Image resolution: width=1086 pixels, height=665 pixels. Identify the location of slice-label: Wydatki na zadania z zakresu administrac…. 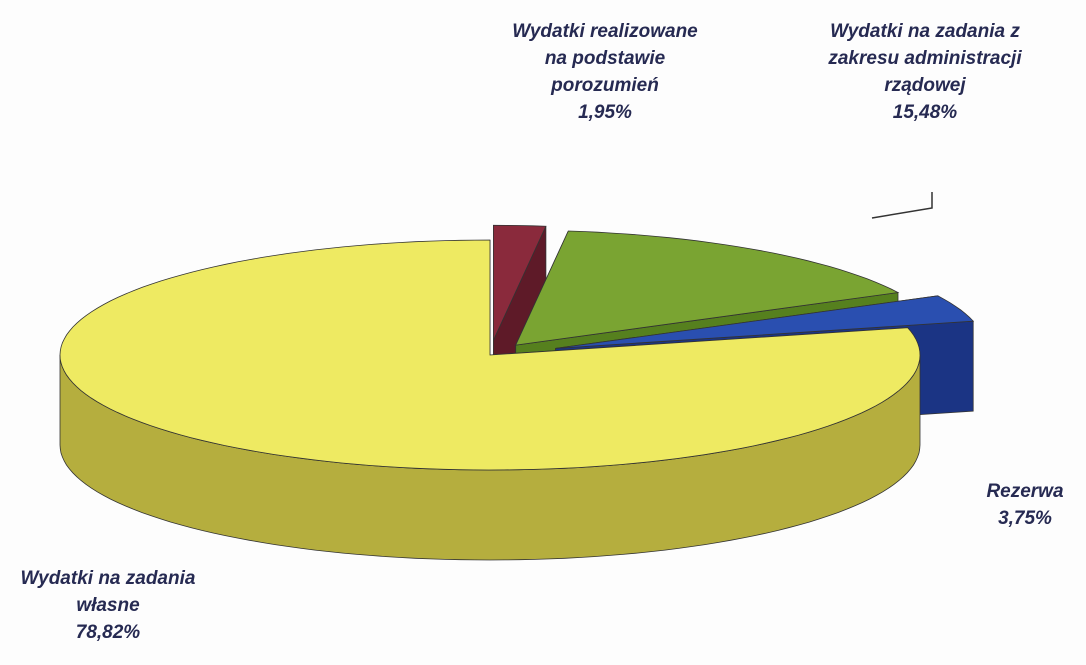
(925, 72).